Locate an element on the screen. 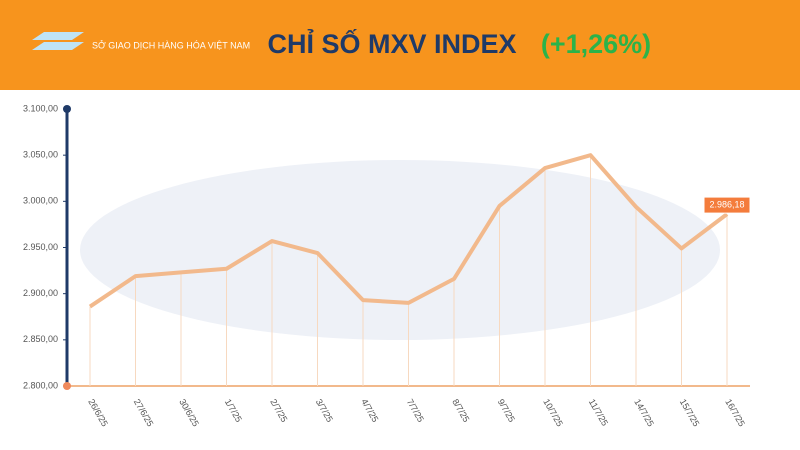 This screenshot has height=450, width=800. x-tick-label: 7/7/25 is located at coordinates (415, 410).